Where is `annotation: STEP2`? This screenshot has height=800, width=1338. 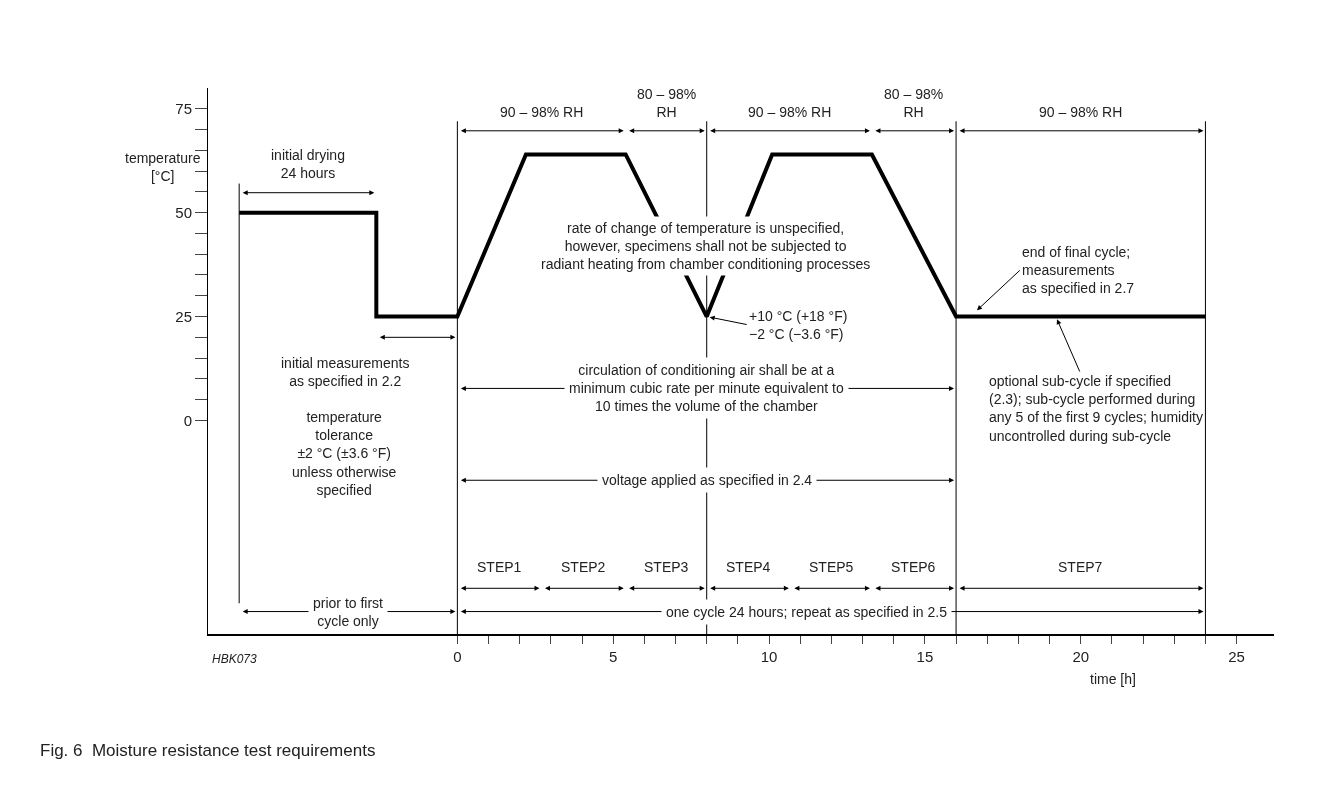 annotation: STEP2 is located at coordinates (583, 567).